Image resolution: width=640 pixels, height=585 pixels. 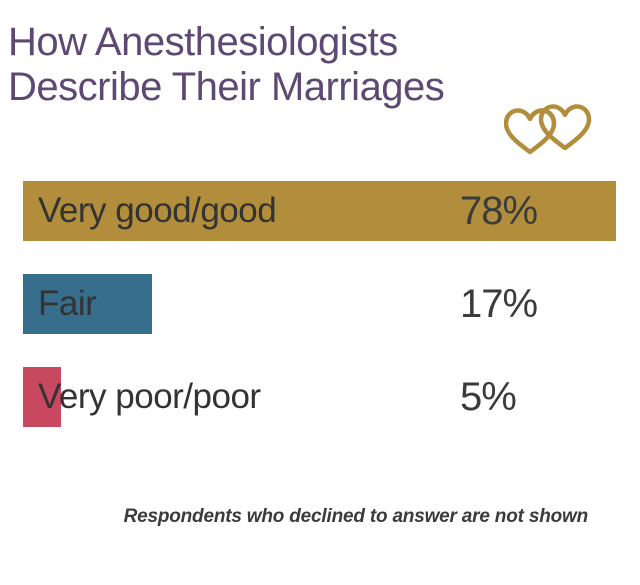 I want to click on value-label: 78%, so click(x=499, y=210).